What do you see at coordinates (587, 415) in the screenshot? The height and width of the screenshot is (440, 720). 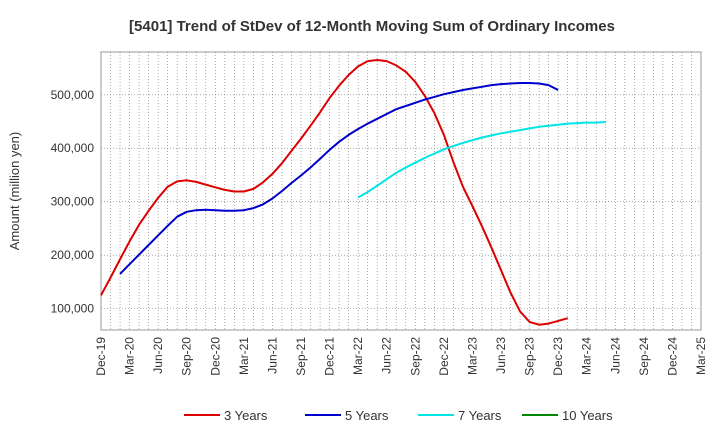 I see `legend-label: 10 Years` at bounding box center [587, 415].